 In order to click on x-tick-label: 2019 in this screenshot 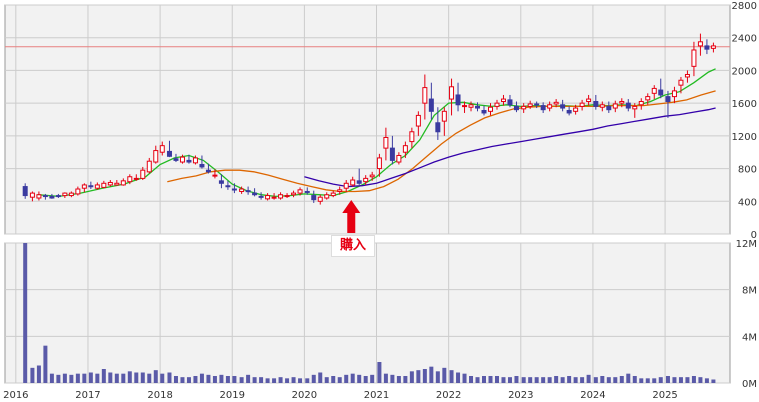, I will do `click(232, 395)`.